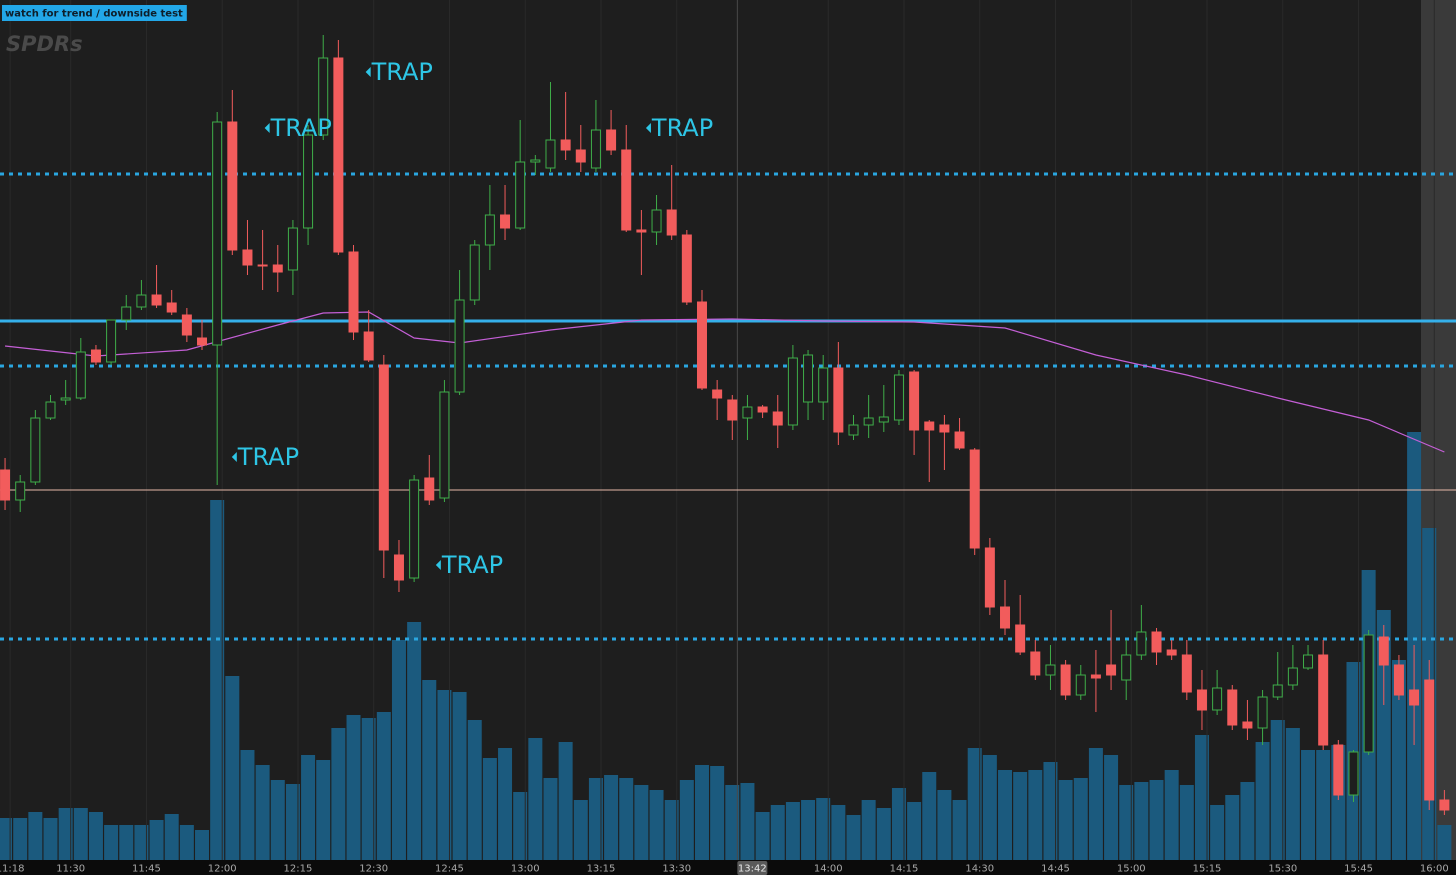 This screenshot has height=875, width=1456. Describe the element at coordinates (44, 44) in the screenshot. I see `watermark: SPDRs` at that location.